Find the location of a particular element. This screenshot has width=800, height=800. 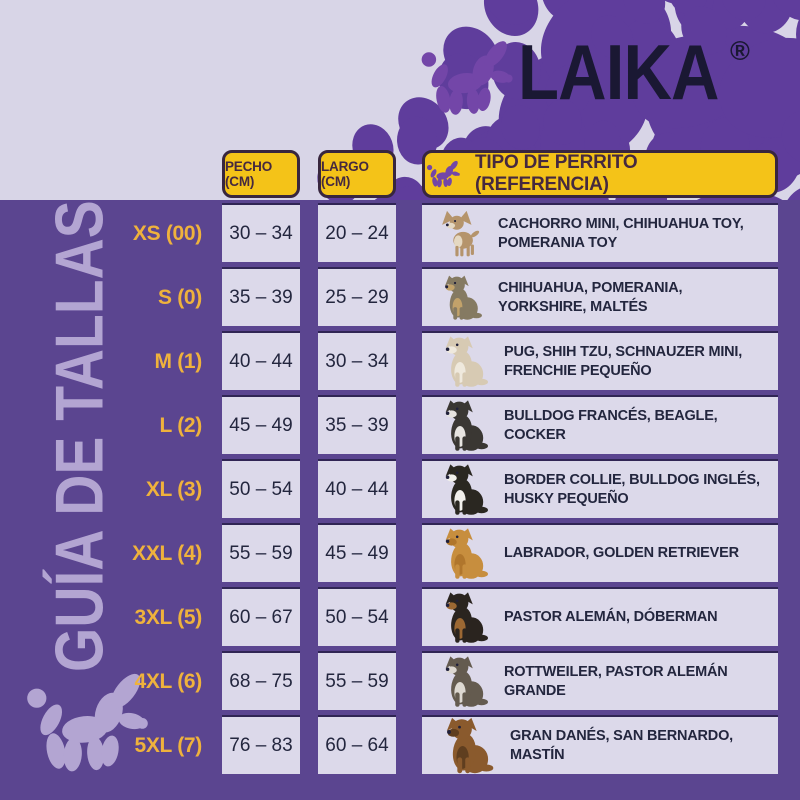

length-value: 20 – 24 is located at coordinates (357, 233).